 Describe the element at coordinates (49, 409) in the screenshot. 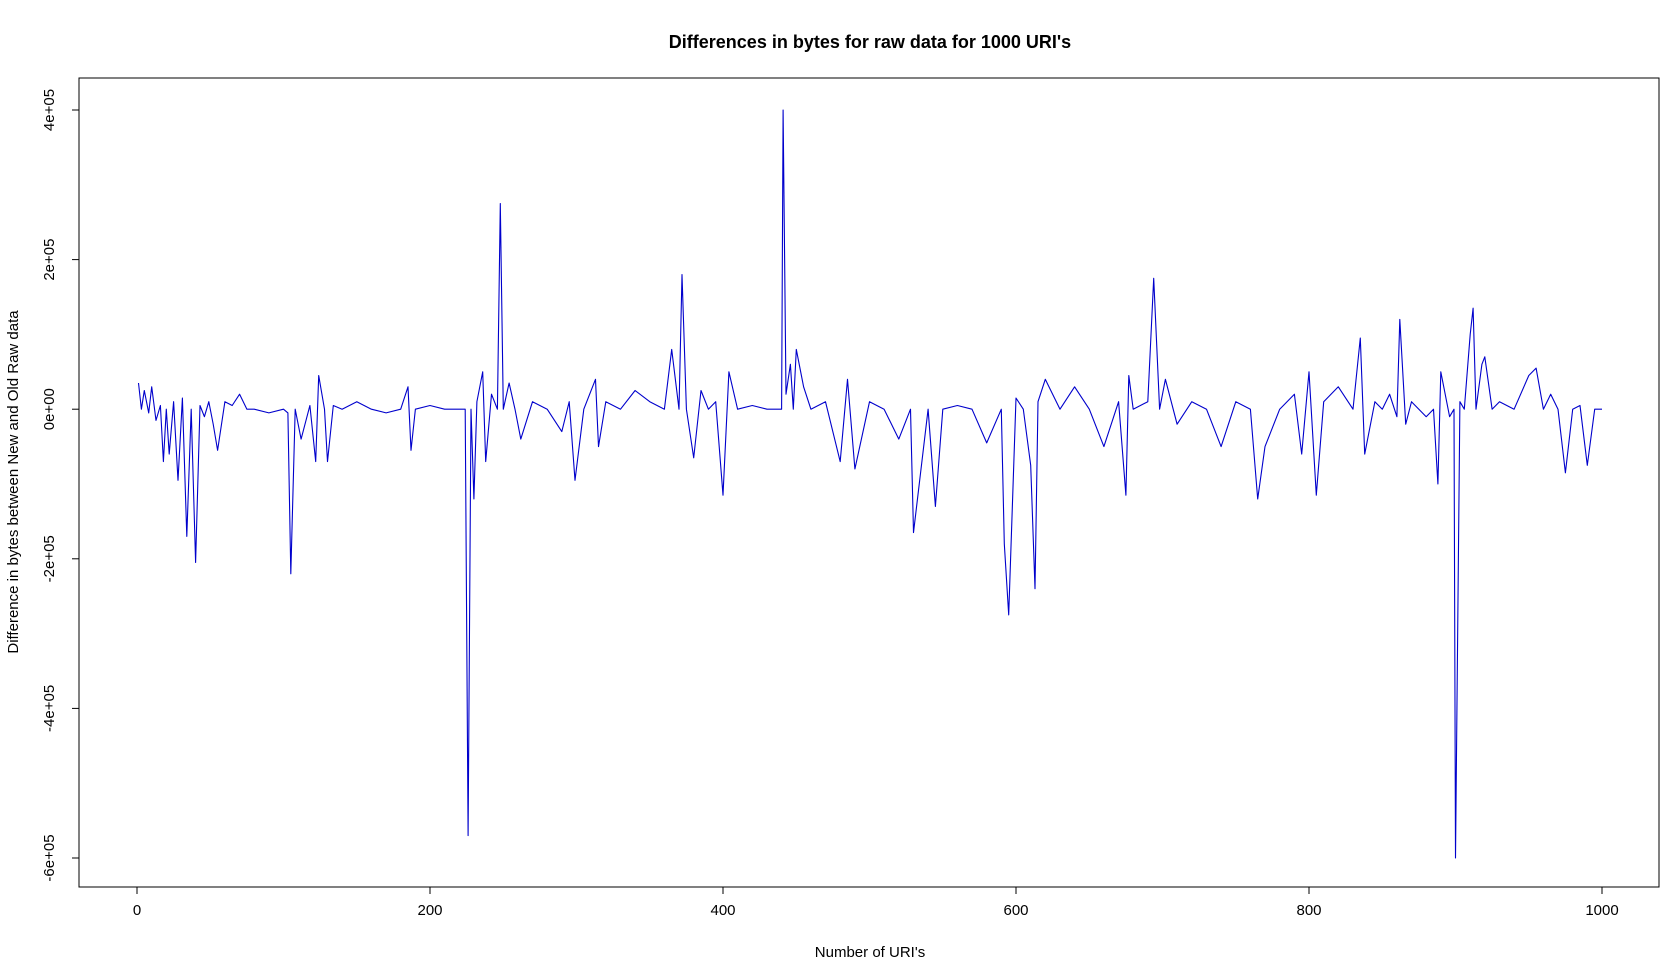

I see `y-tick-label: 0e+00` at that location.